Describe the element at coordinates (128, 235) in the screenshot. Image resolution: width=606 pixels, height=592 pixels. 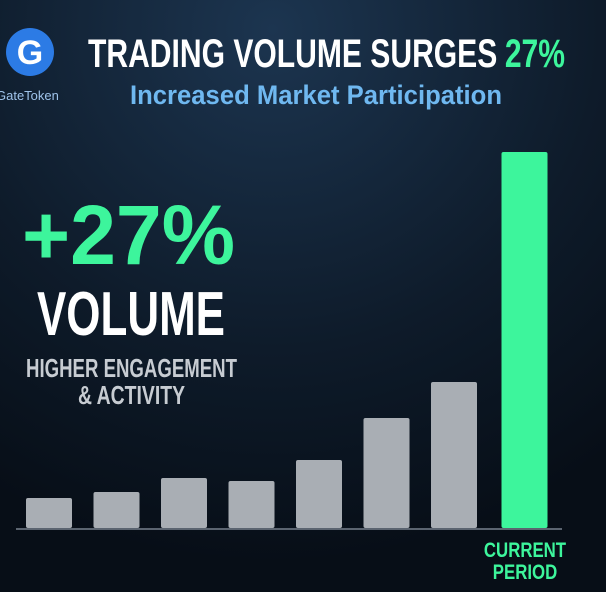
I see `callout-headline: +27%` at that location.